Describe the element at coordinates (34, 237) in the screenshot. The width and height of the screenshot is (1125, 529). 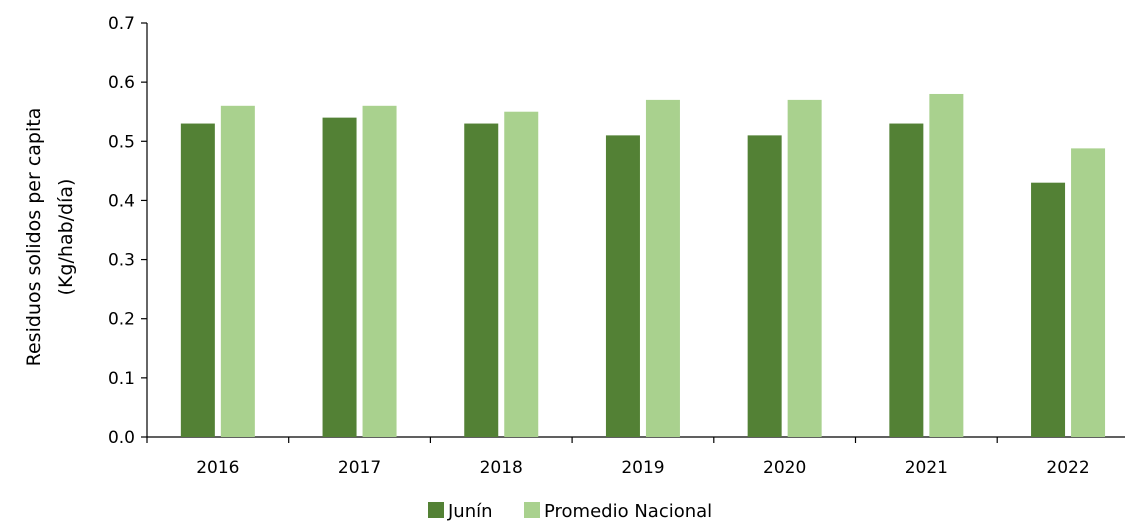
I see `y-axis-title-line1: Residuos solidos per capita` at that location.